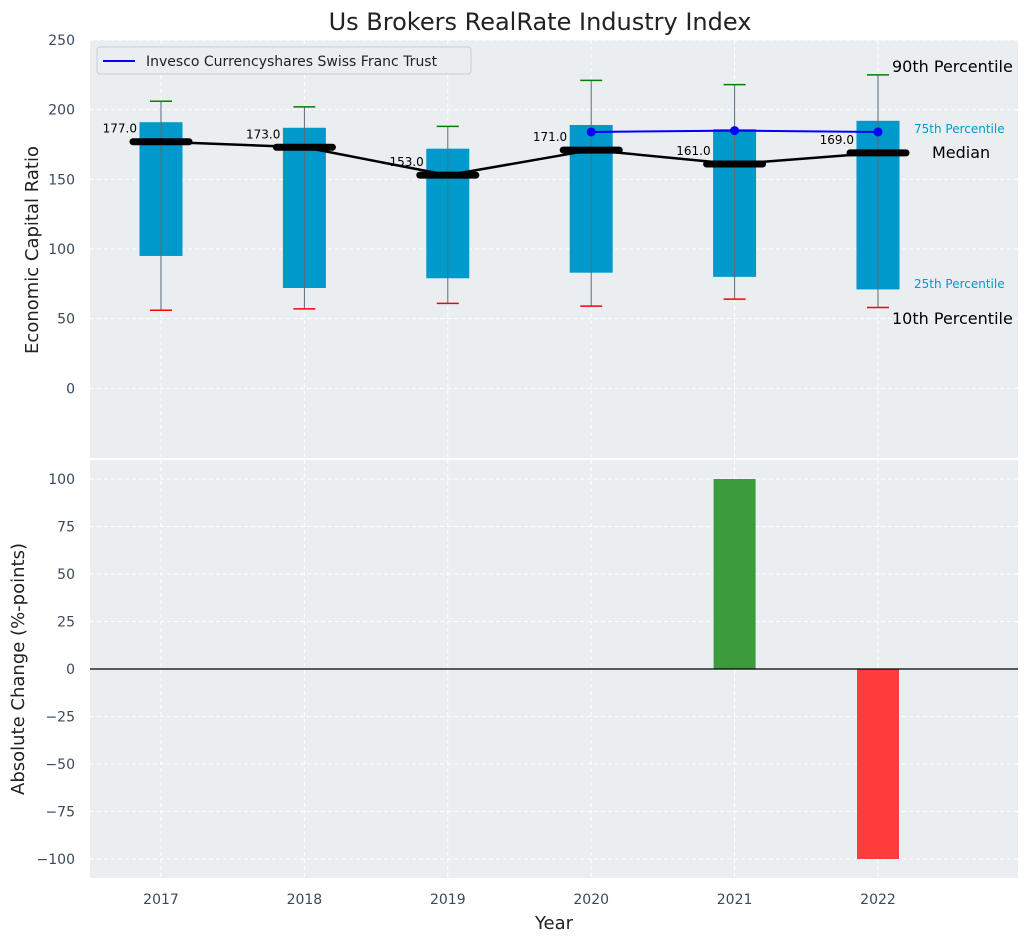  What do you see at coordinates (61, 180) in the screenshot?
I see `top-y-tick-label: 150` at bounding box center [61, 180].